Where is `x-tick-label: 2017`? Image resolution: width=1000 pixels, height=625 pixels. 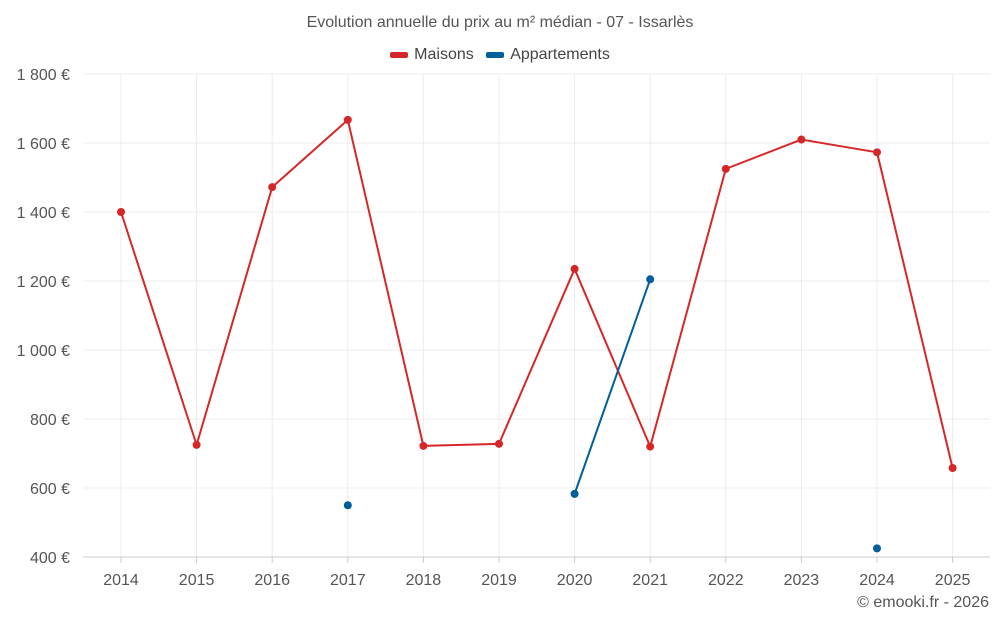 x-tick-label: 2017 is located at coordinates (348, 580).